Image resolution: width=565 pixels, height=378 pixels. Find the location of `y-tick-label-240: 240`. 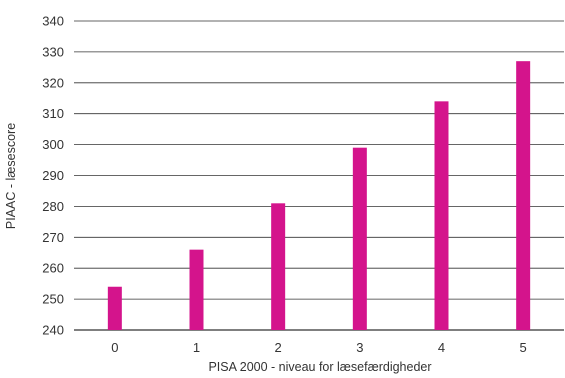

y-tick-label-240: 240 is located at coordinates (53, 330).